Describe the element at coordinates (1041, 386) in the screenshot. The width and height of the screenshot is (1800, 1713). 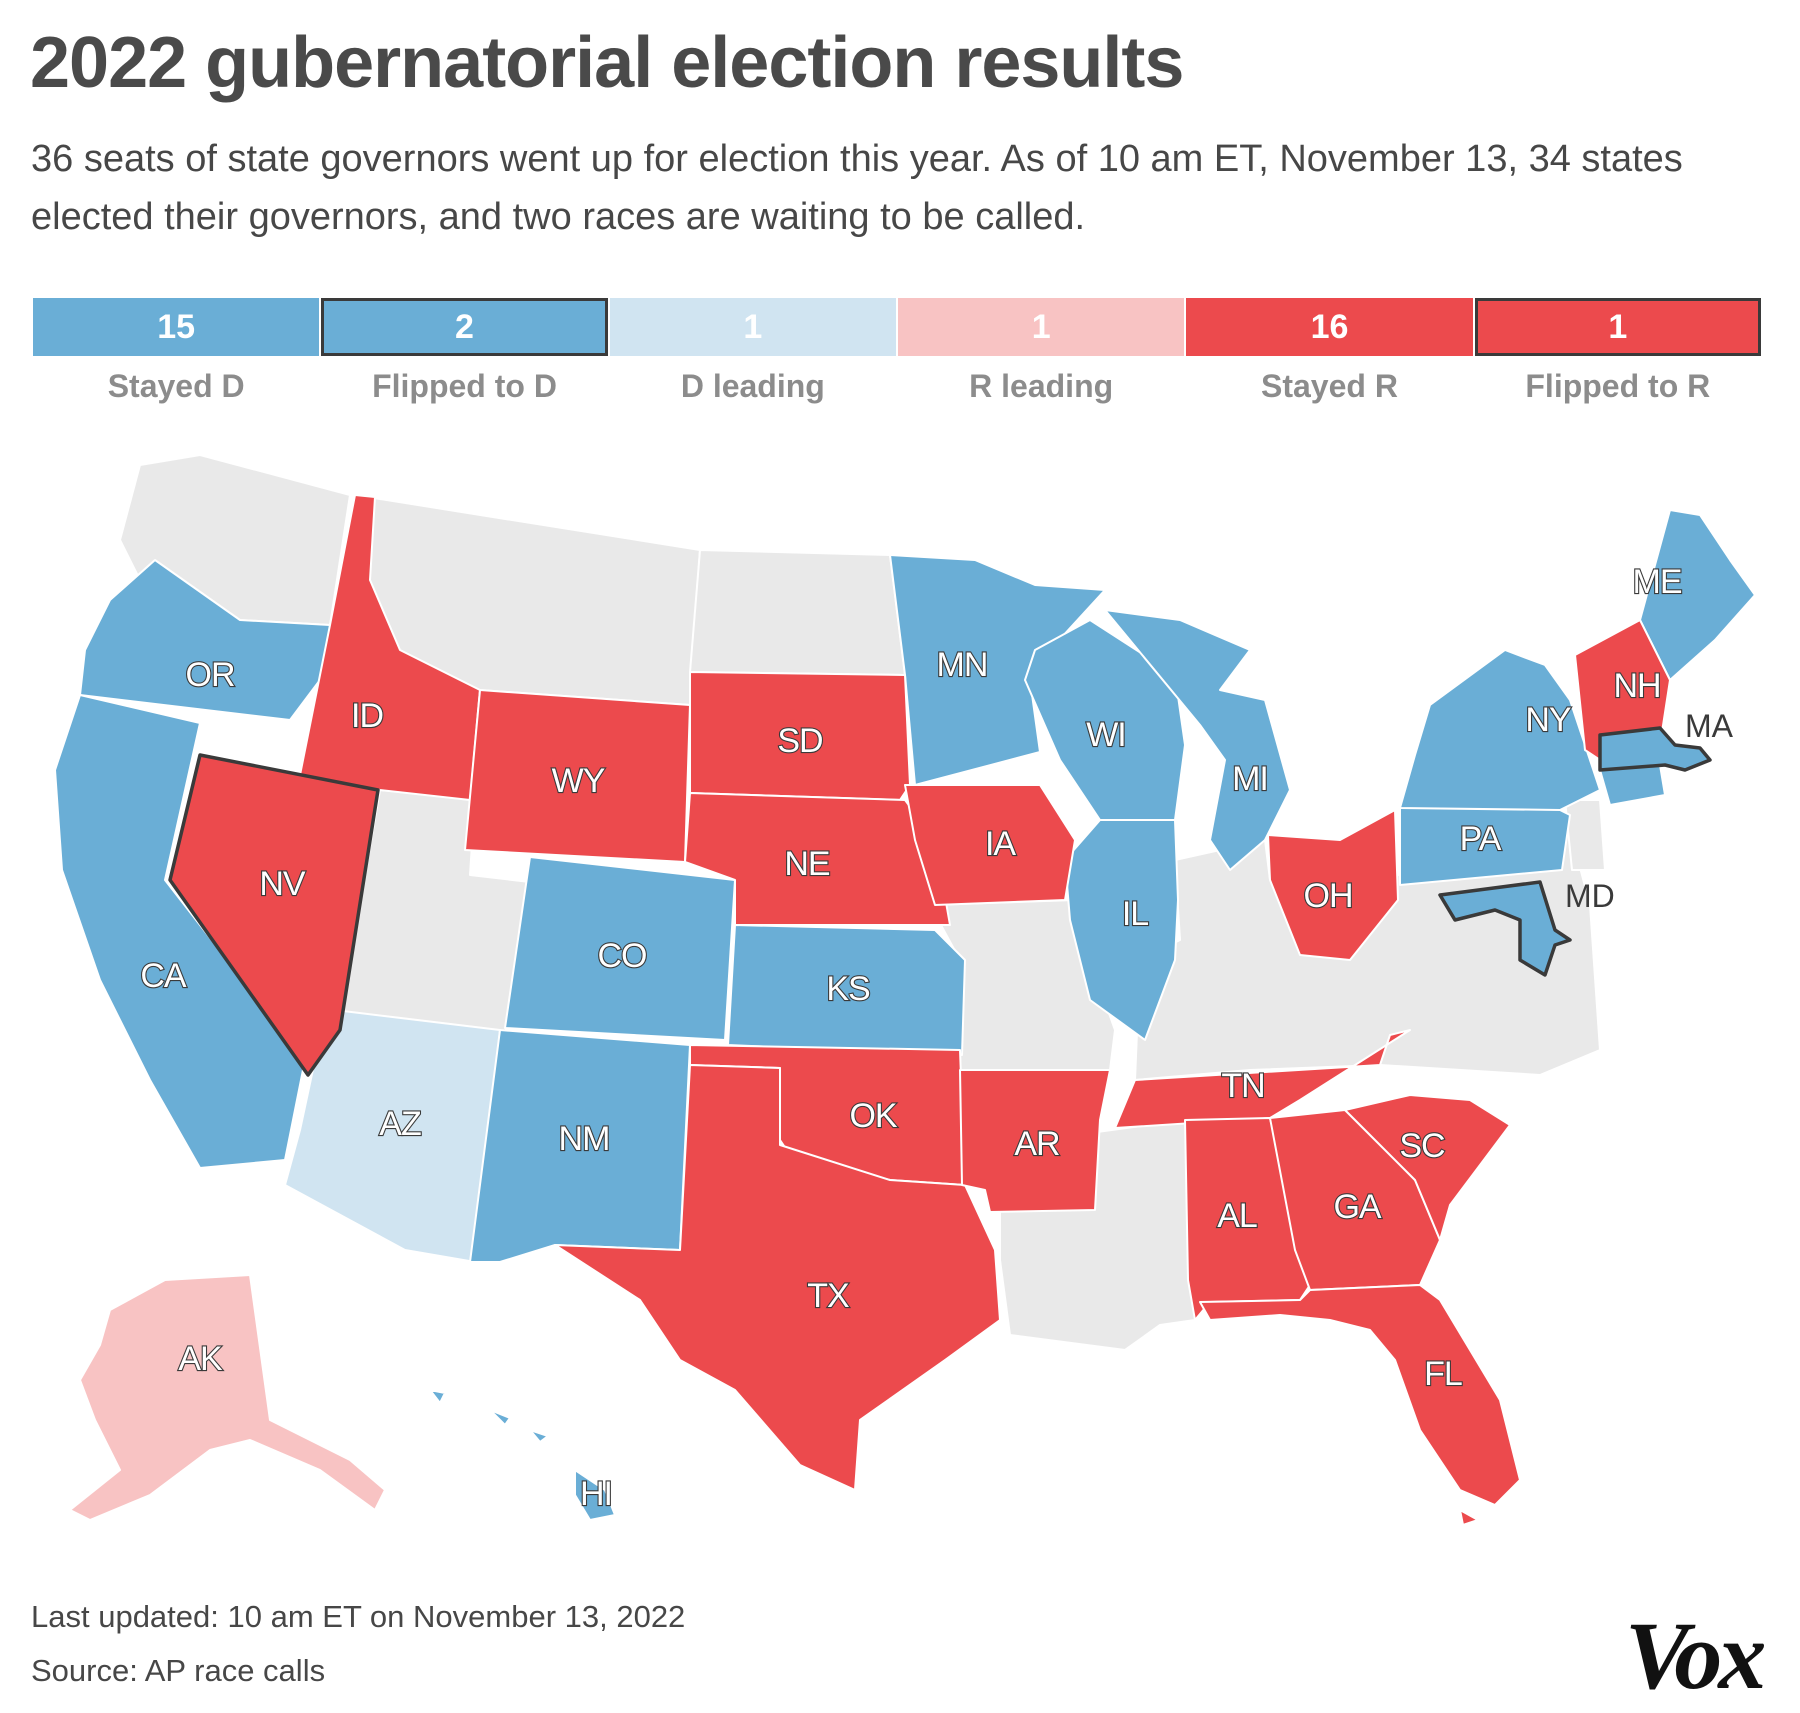
I see `legend-label-r-leading: R leading` at that location.